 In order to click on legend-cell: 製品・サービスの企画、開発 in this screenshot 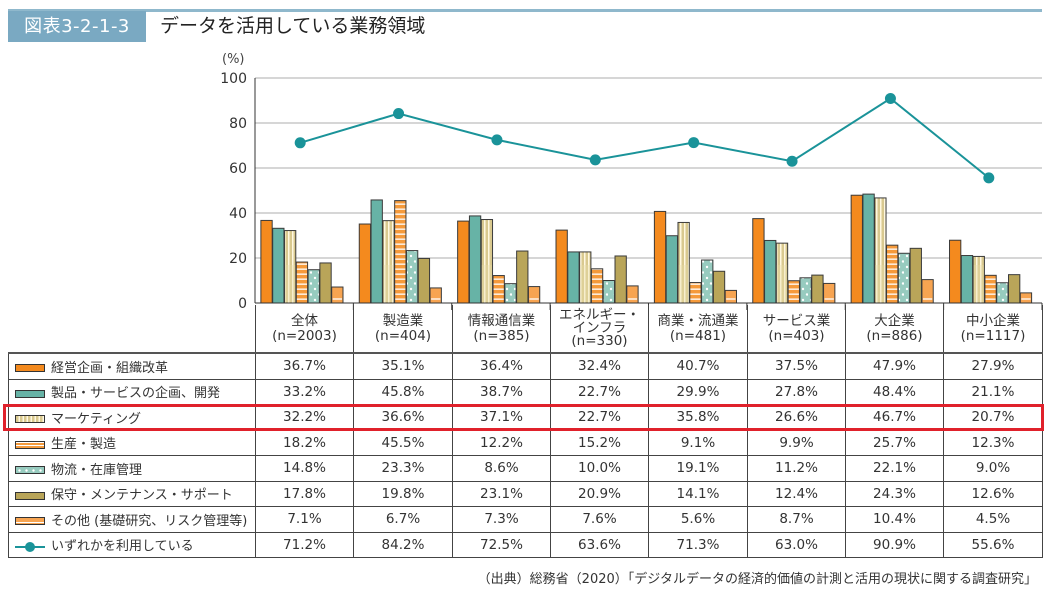, I will do `click(132, 391)`.